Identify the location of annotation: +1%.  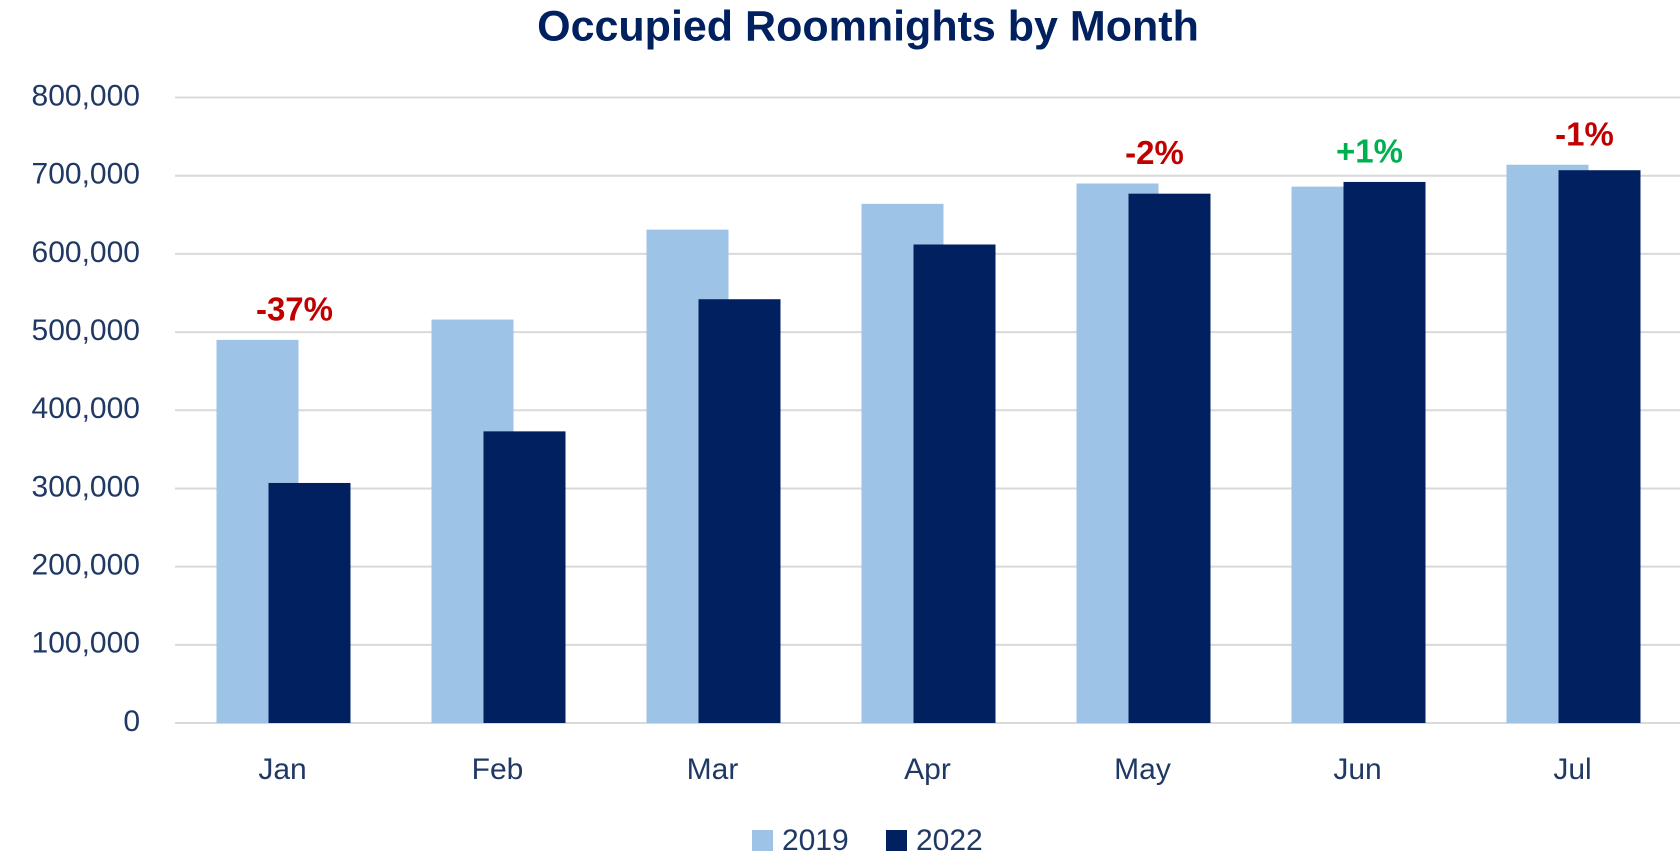
(1369, 151).